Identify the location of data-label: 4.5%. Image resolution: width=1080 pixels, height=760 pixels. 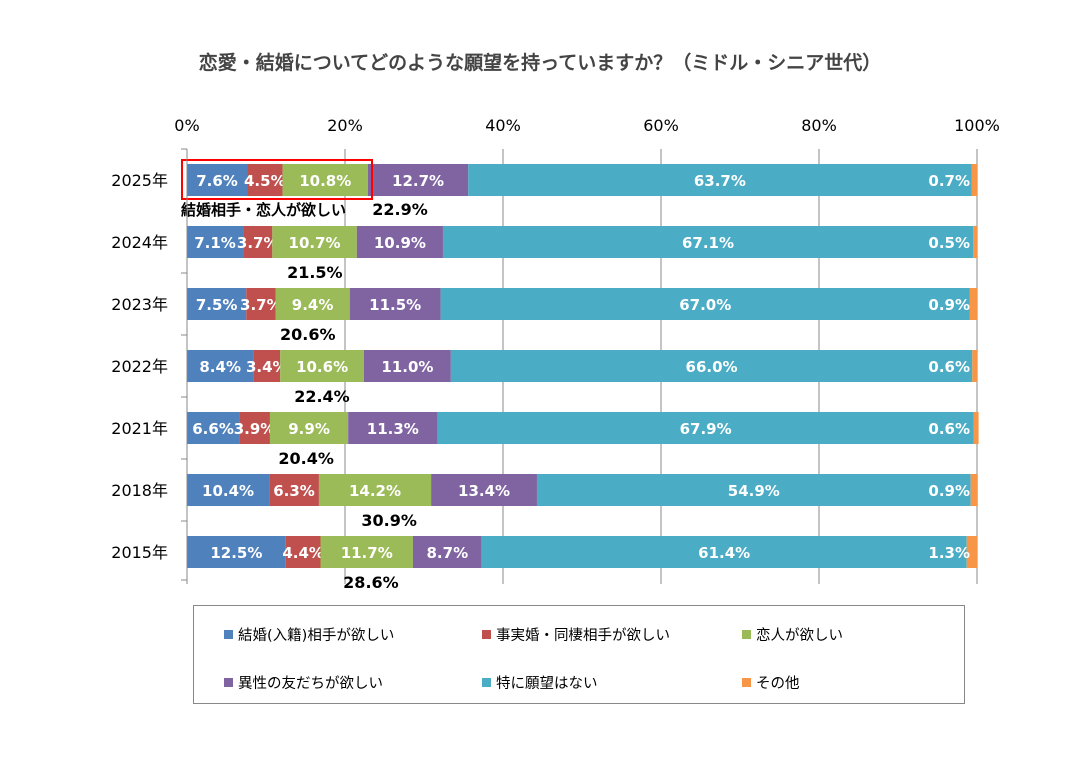
(265, 181).